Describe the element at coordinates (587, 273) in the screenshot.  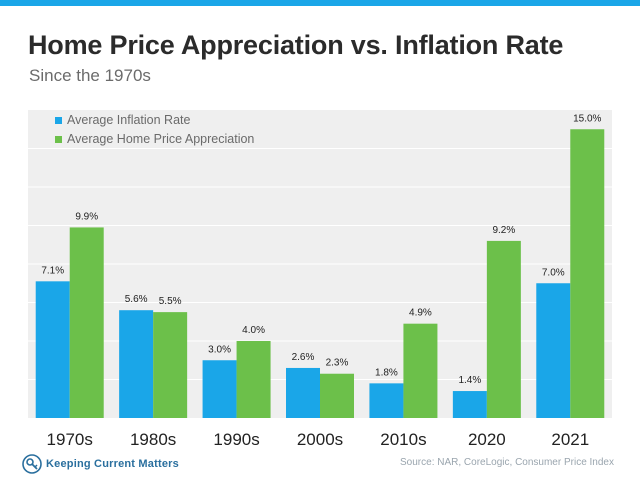
I see `bar-appreciation-2021` at that location.